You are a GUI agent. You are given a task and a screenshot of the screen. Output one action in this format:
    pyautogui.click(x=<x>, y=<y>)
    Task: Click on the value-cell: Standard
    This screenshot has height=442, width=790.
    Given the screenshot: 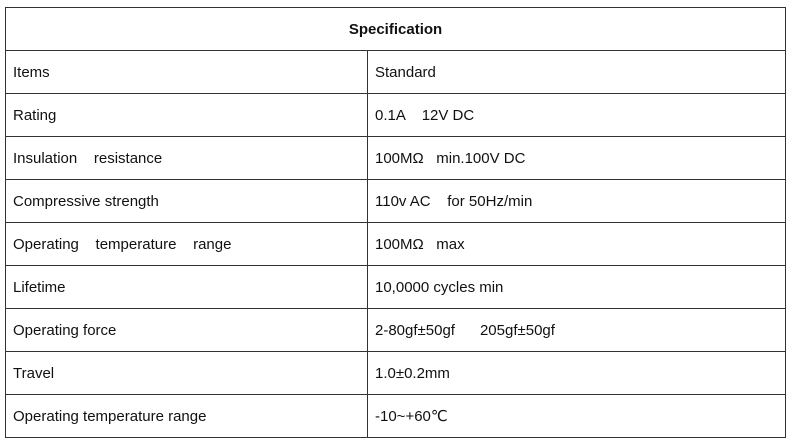 What is the action you would take?
    pyautogui.click(x=576, y=72)
    